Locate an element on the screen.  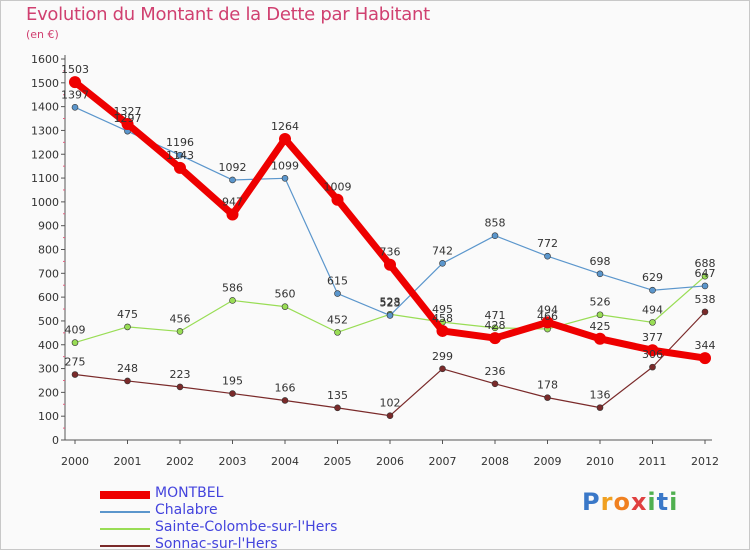
data-label-1-9: 772 is located at coordinates (547, 243).